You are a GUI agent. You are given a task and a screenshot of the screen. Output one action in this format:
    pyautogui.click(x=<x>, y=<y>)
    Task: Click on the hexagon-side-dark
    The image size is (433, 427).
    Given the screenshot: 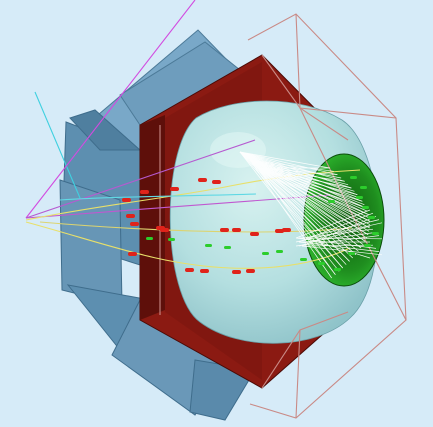 What is the action you would take?
    pyautogui.click(x=152, y=217)
    